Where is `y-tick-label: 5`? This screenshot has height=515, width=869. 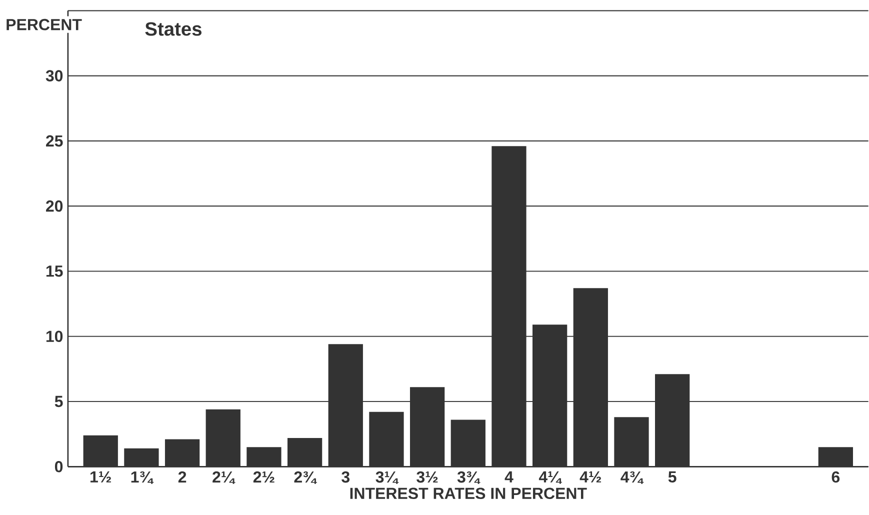 y-tick-label: 5 is located at coordinates (58, 402).